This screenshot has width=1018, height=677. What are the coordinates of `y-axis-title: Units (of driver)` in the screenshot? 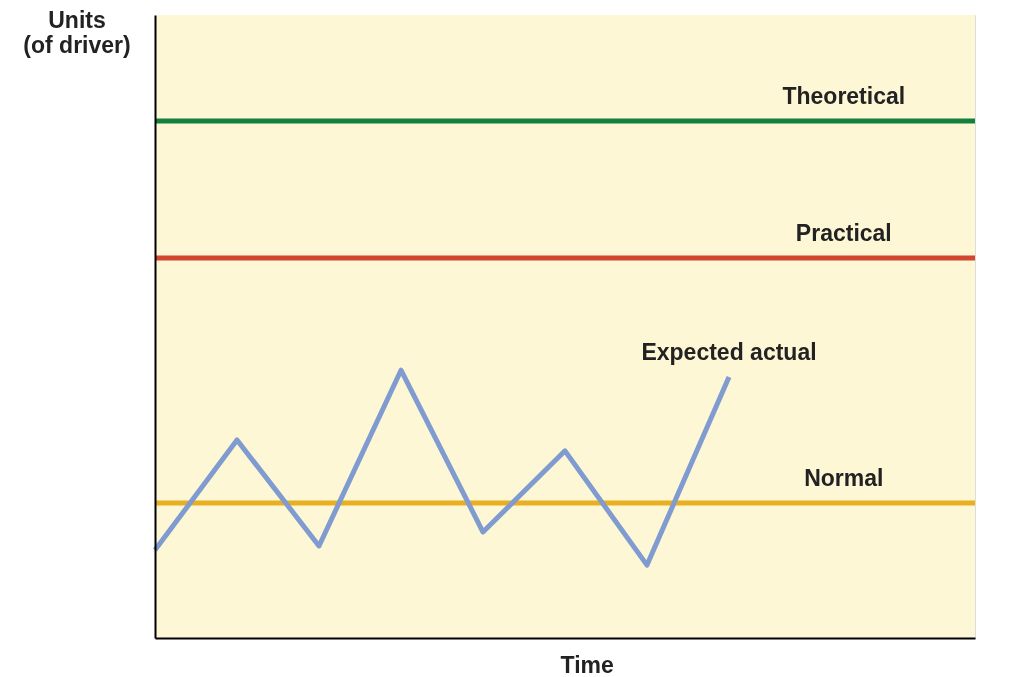 It's located at (77, 32).